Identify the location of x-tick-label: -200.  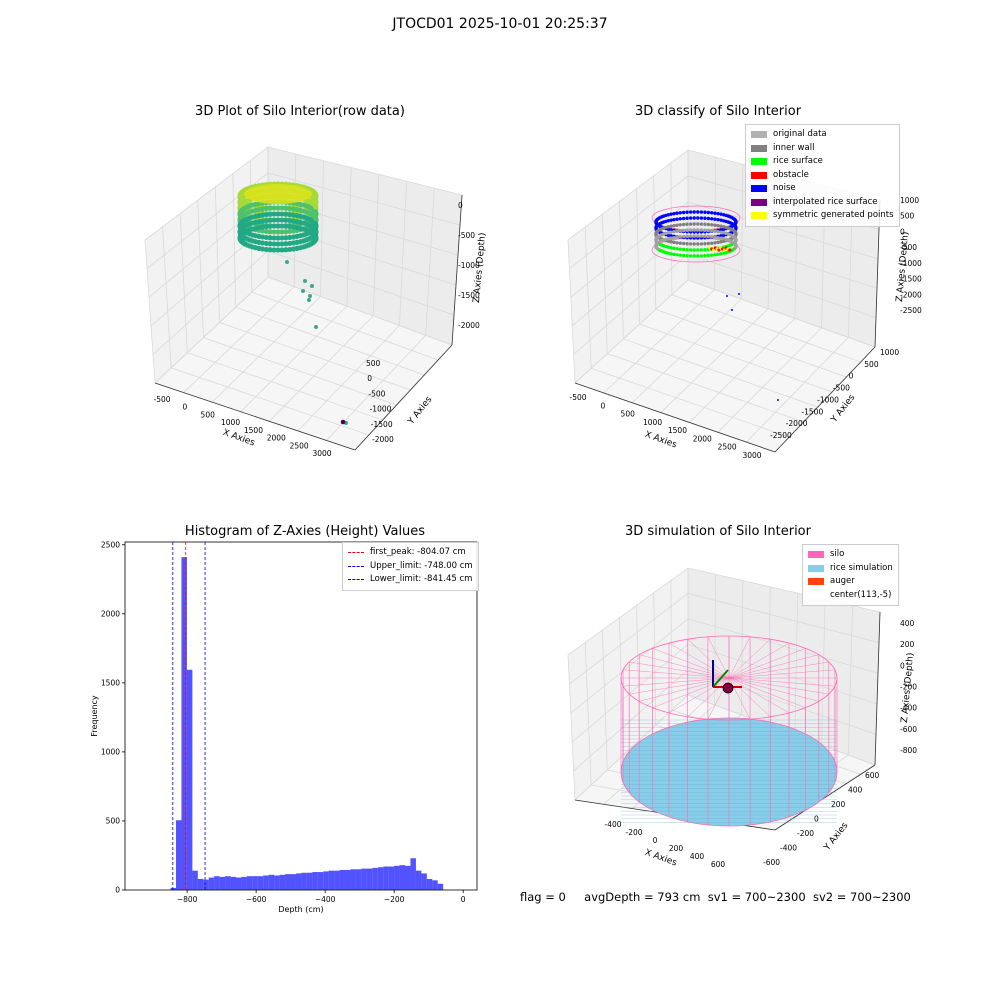
(633, 832).